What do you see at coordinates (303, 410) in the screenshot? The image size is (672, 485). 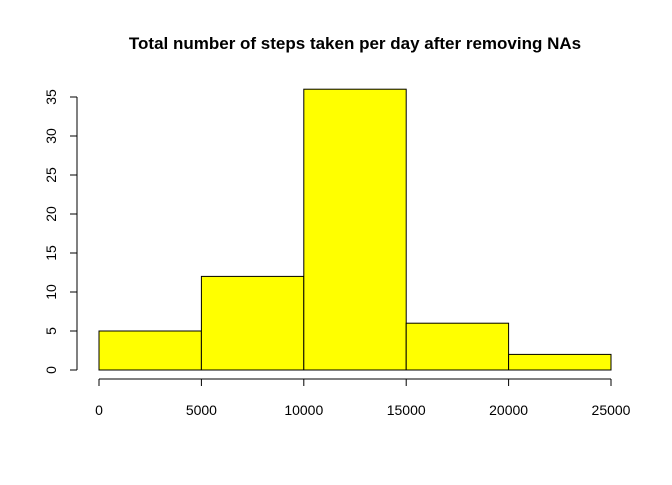 I see `x-tick-label: 10000` at bounding box center [303, 410].